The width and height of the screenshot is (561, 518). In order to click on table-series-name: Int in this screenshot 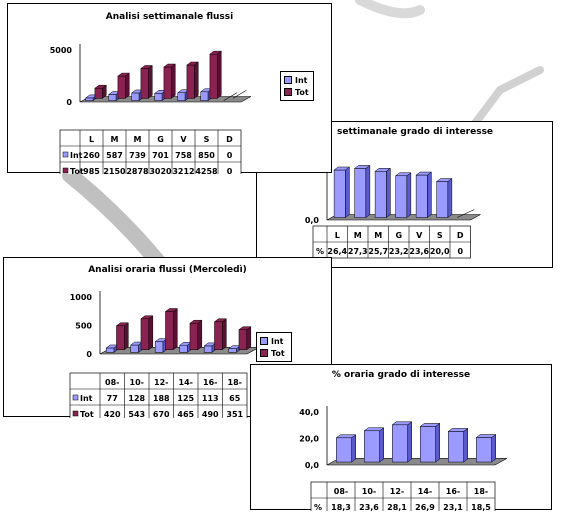, I will do `click(76, 155)`.